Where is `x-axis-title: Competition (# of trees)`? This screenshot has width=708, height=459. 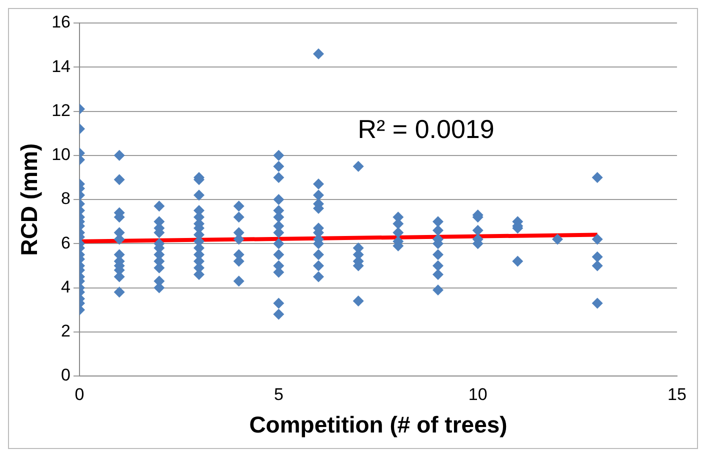
x-axis-title: Competition (# of trees) is located at coordinates (378, 425).